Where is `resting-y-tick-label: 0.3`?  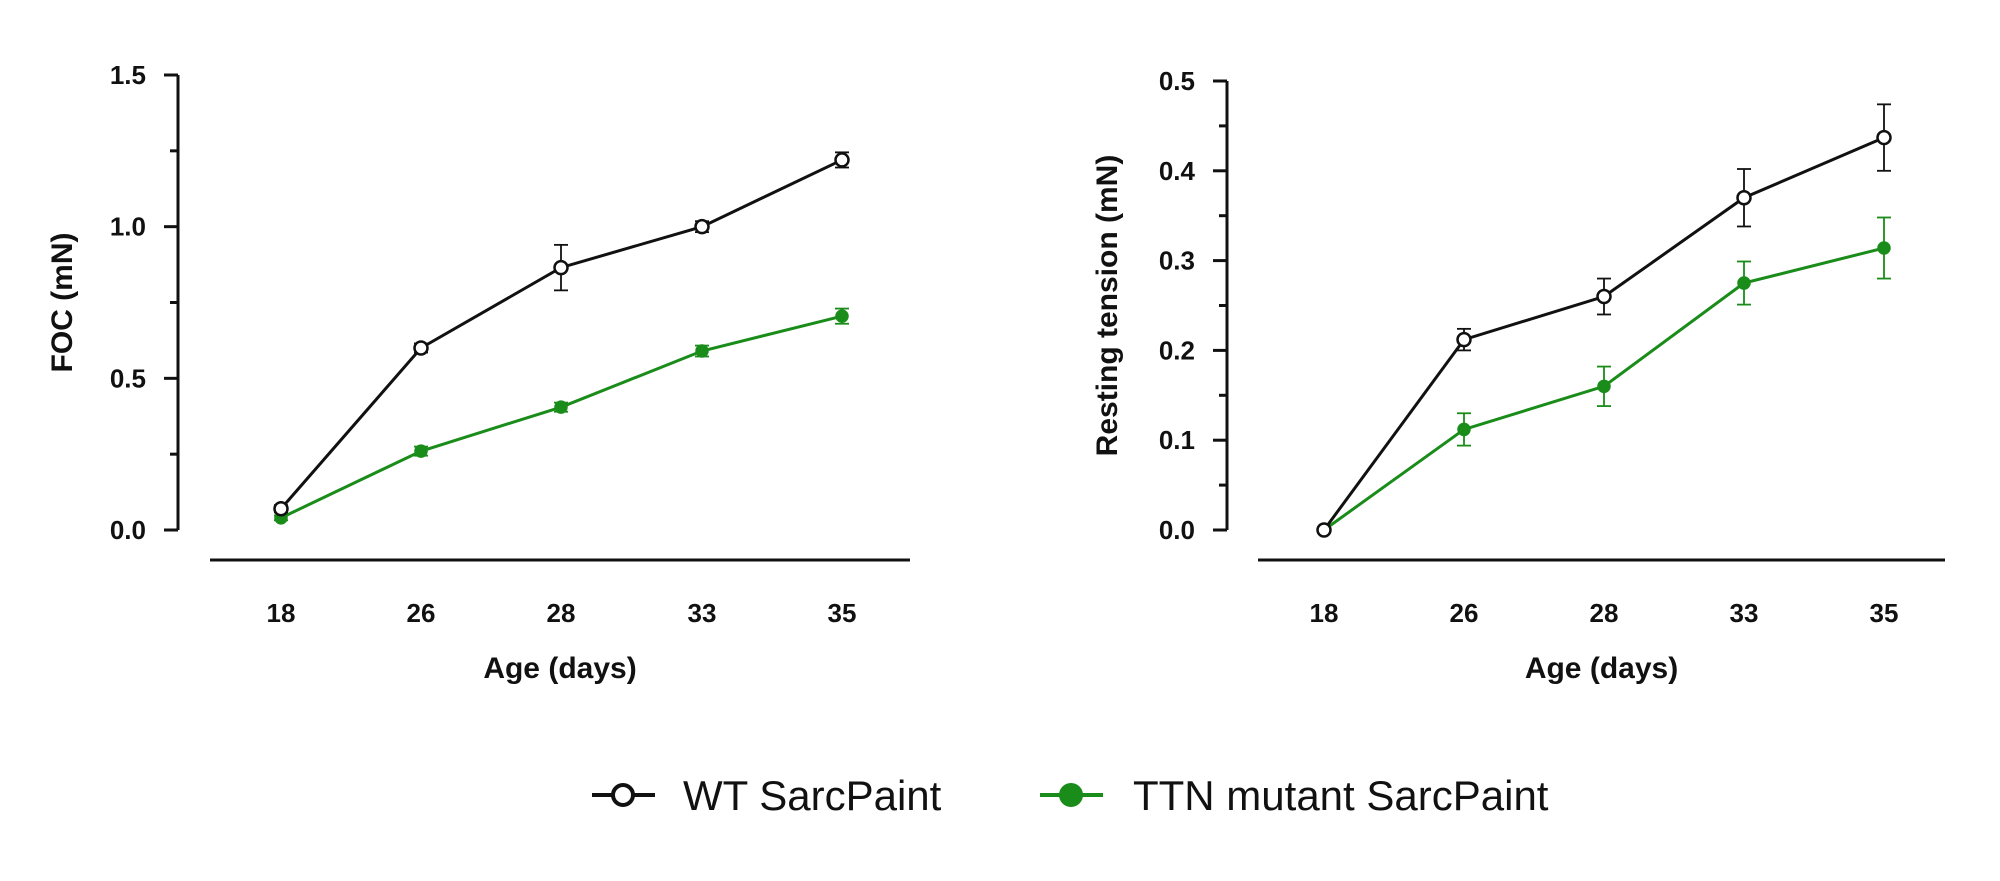 resting-y-tick-label: 0.3 is located at coordinates (1177, 261).